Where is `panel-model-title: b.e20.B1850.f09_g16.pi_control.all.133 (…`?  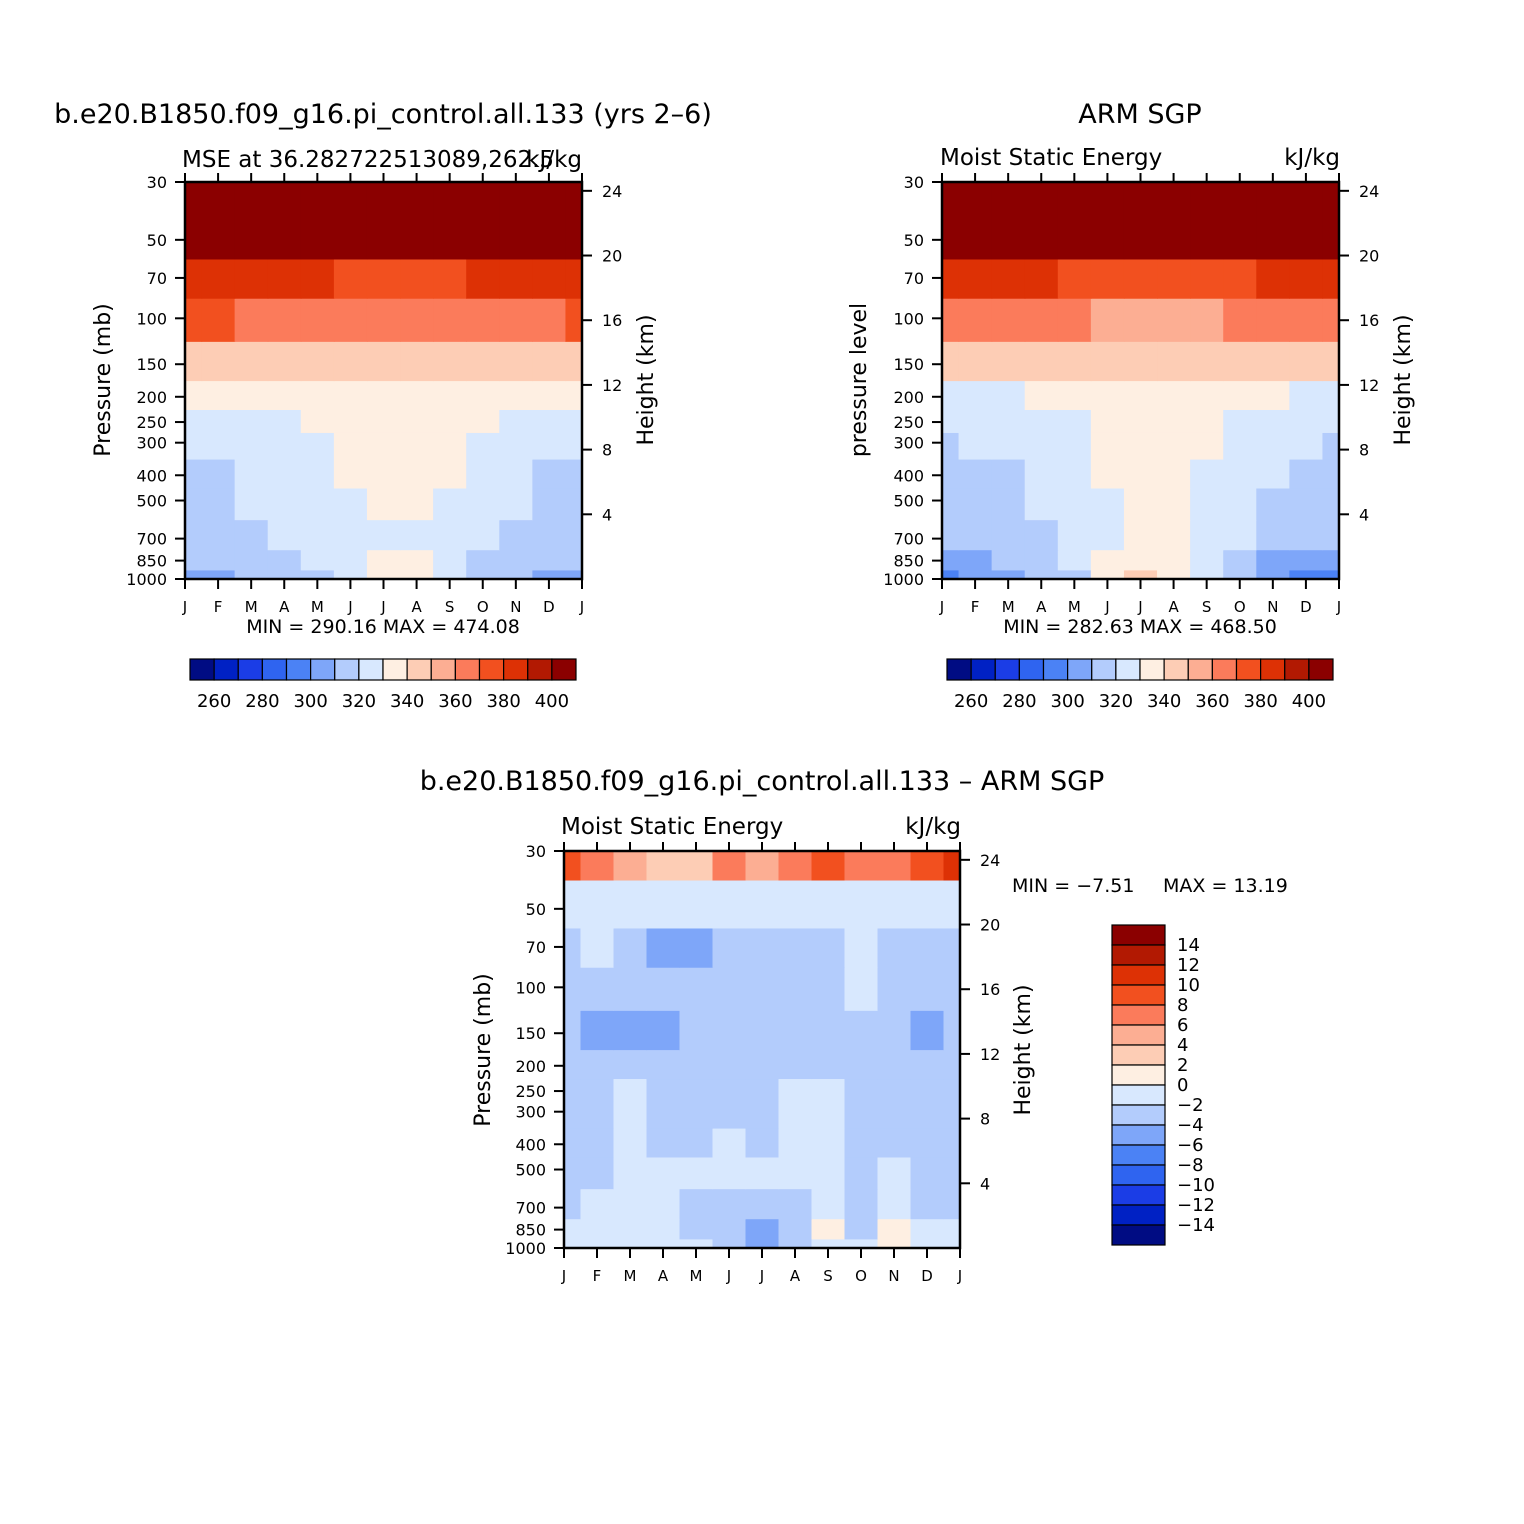 panel-model-title: b.e20.B1850.f09_g16.pi_control.all.133 (… is located at coordinates (383, 114).